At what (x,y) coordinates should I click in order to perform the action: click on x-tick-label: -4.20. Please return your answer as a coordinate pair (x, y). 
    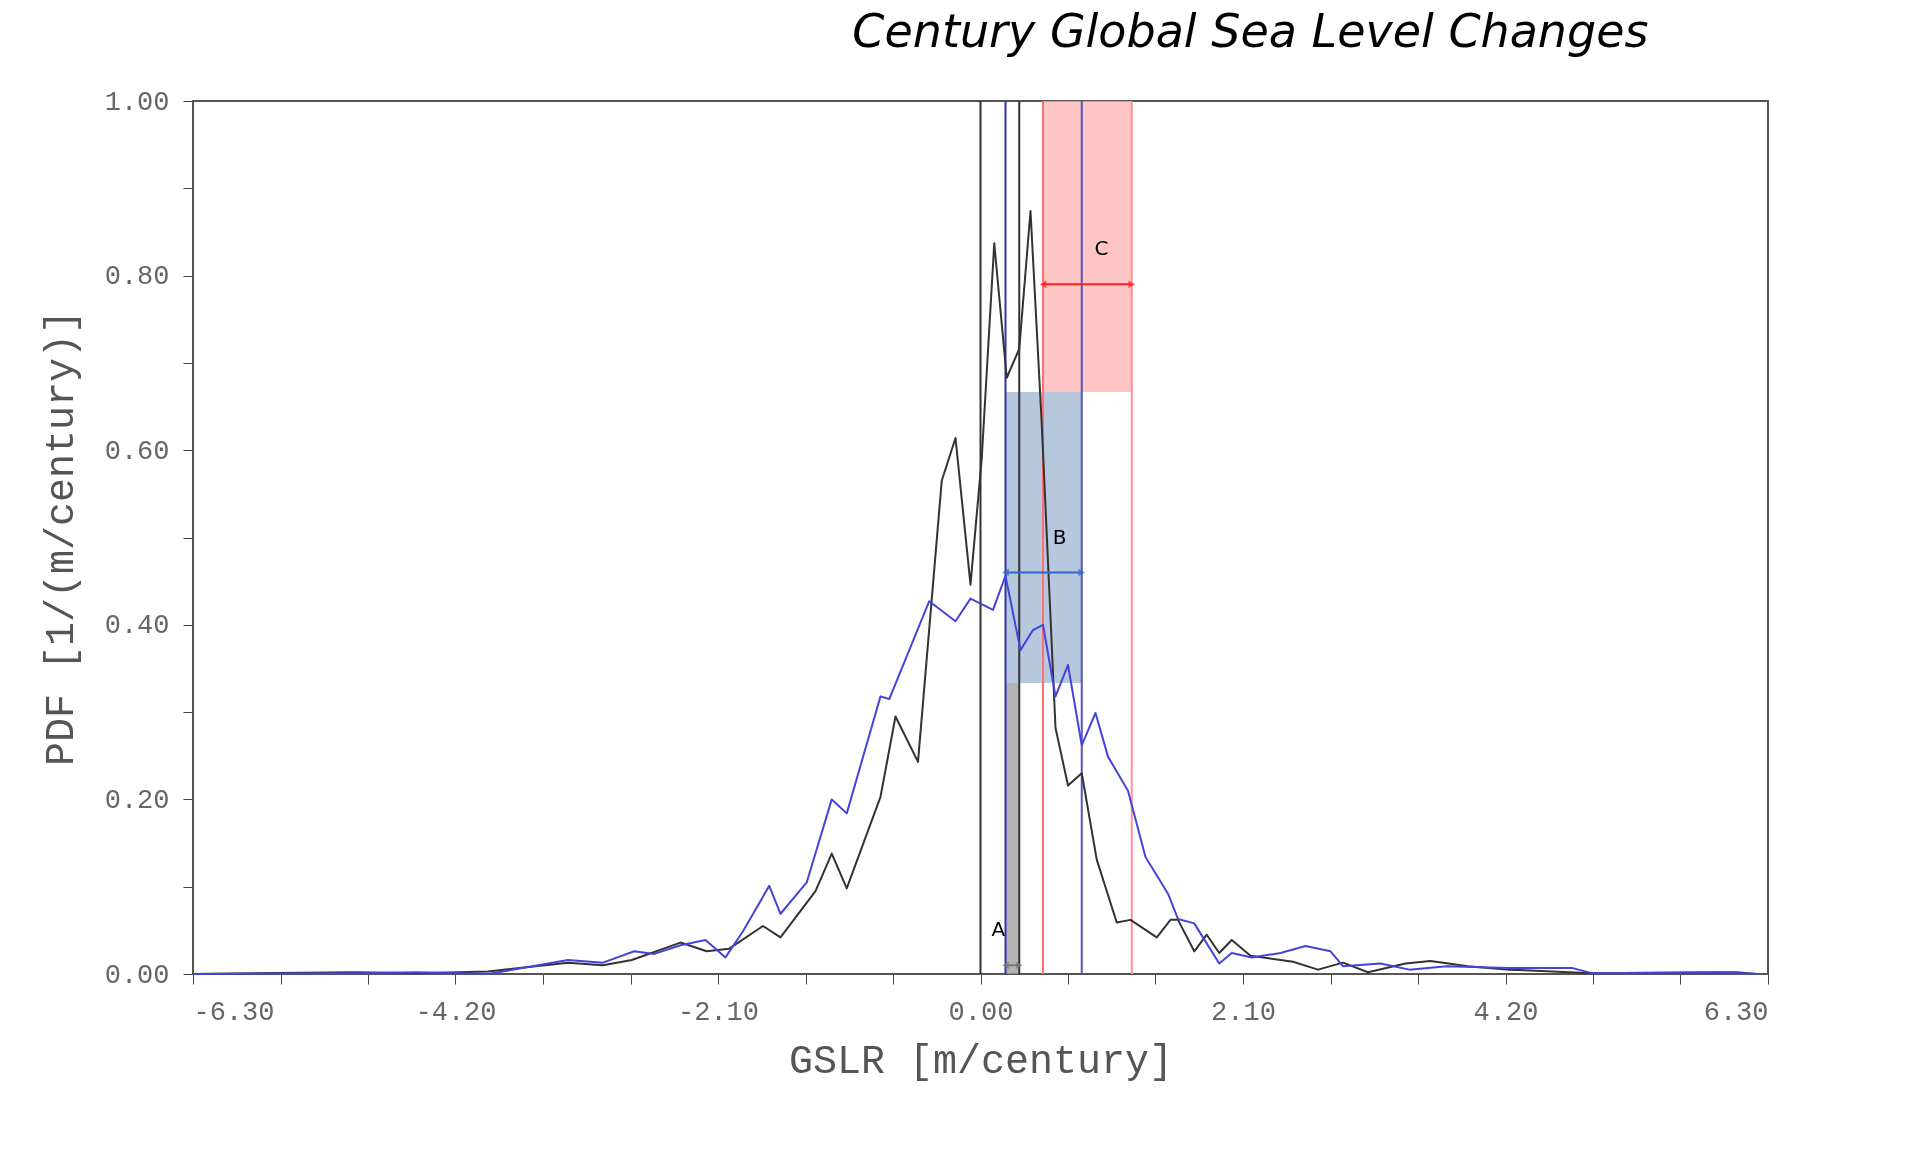
    Looking at the image, I should click on (456, 1012).